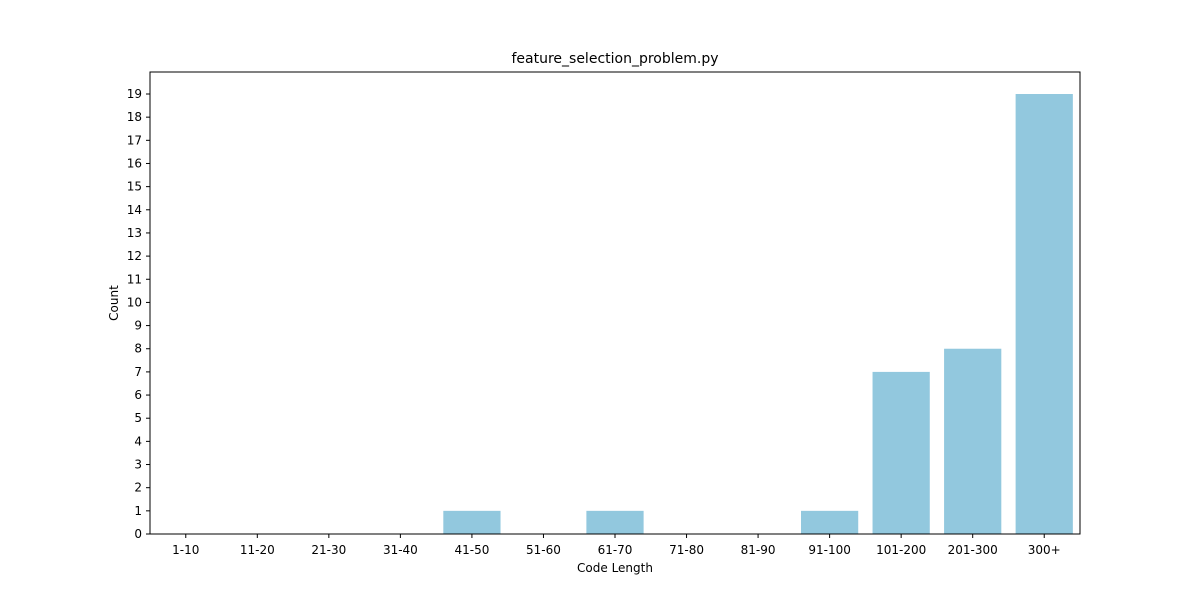  I want to click on y-tick-label: 11, so click(134, 279).